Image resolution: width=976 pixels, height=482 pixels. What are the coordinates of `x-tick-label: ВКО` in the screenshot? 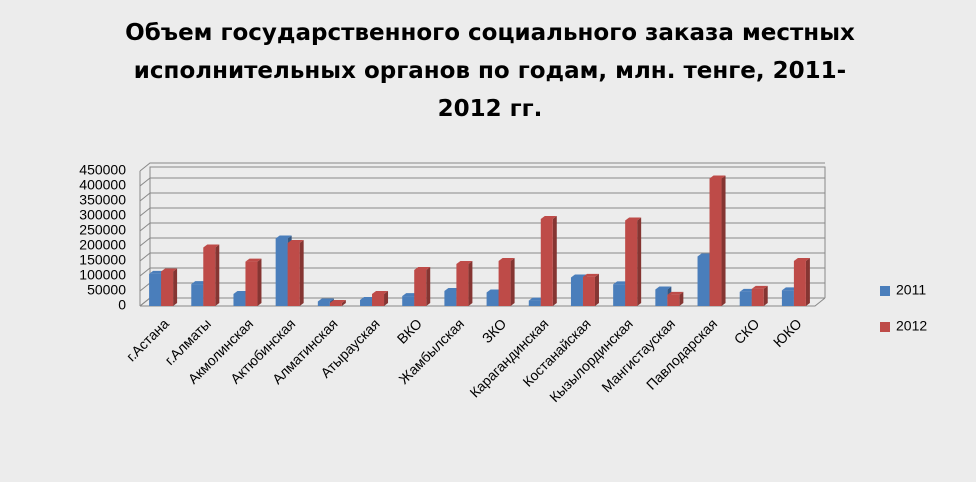 It's located at (409, 330).